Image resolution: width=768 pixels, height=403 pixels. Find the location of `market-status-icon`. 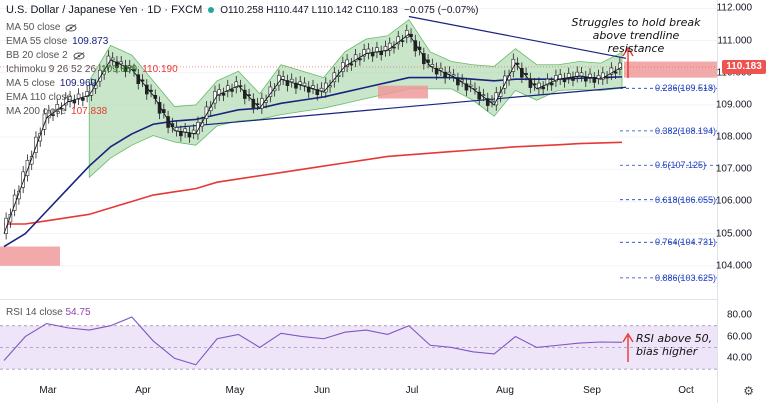

market-status-icon is located at coordinates (211, 10).